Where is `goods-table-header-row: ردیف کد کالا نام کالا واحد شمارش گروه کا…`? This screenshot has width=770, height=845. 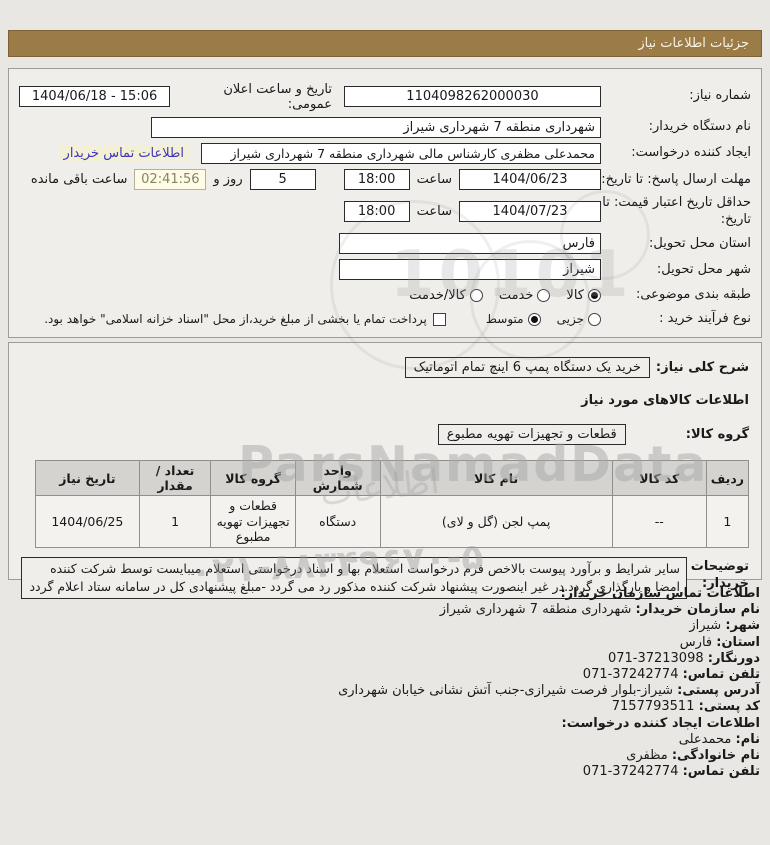
goods-table-header-row: ردیف کد کالا نام کالا واحد شمارش گروه کا… is located at coordinates (392, 478).